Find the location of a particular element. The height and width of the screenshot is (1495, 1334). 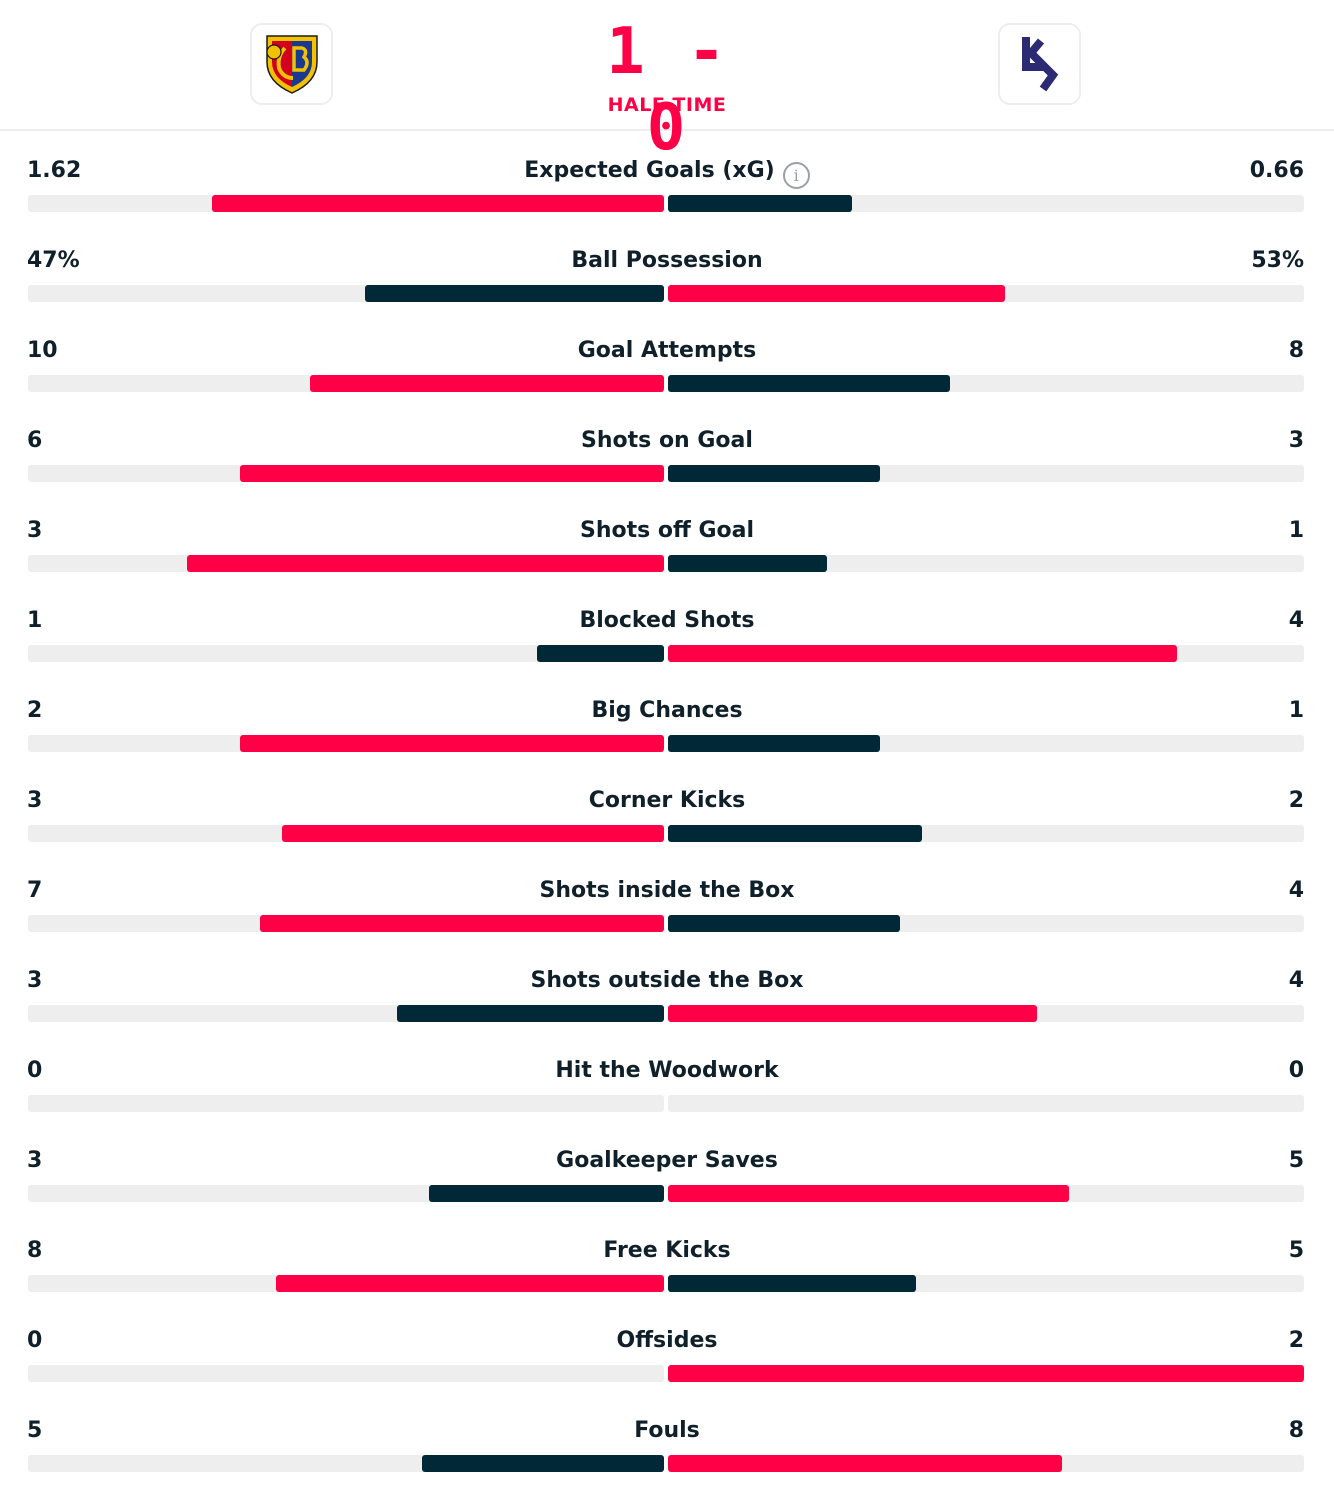

match-status: HALF TIME is located at coordinates (667, 105).